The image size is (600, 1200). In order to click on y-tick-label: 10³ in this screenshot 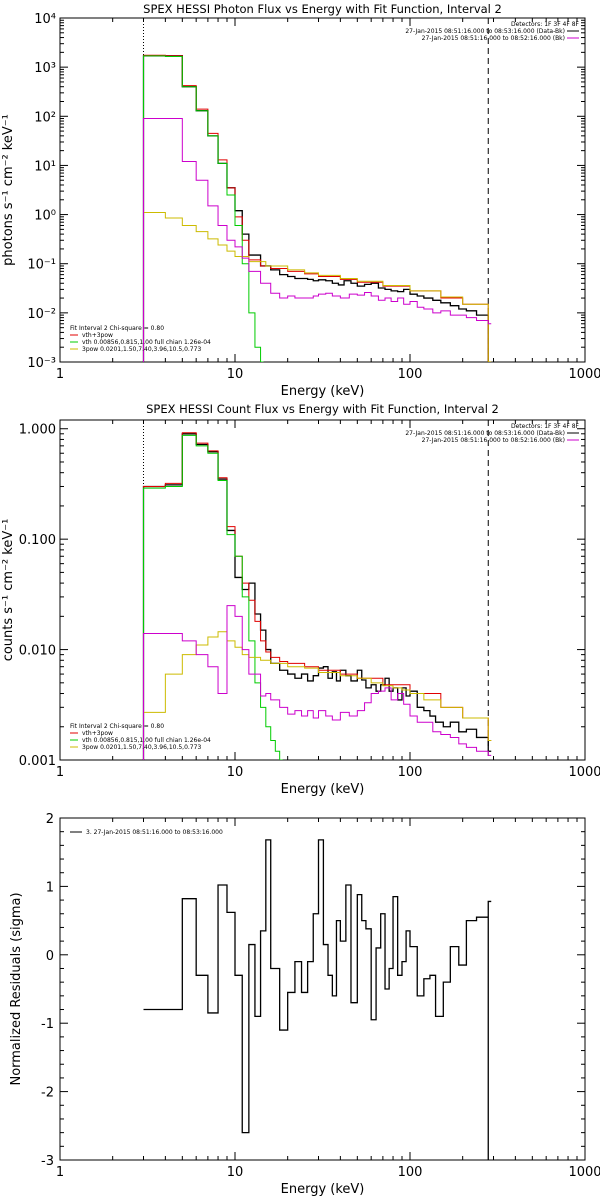, I will do `click(45, 68)`.